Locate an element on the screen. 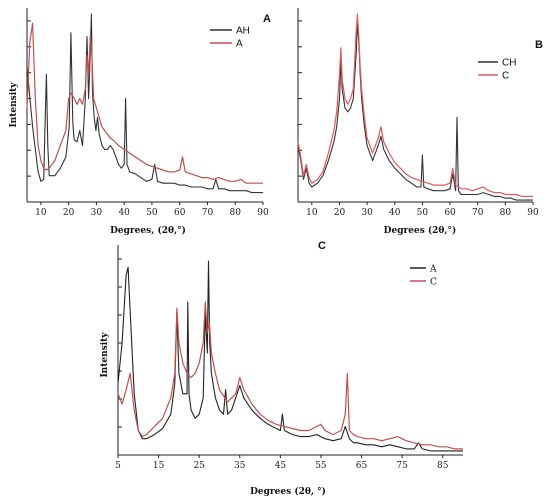  panel-a-x-tick-label-20: 20 is located at coordinates (69, 213).